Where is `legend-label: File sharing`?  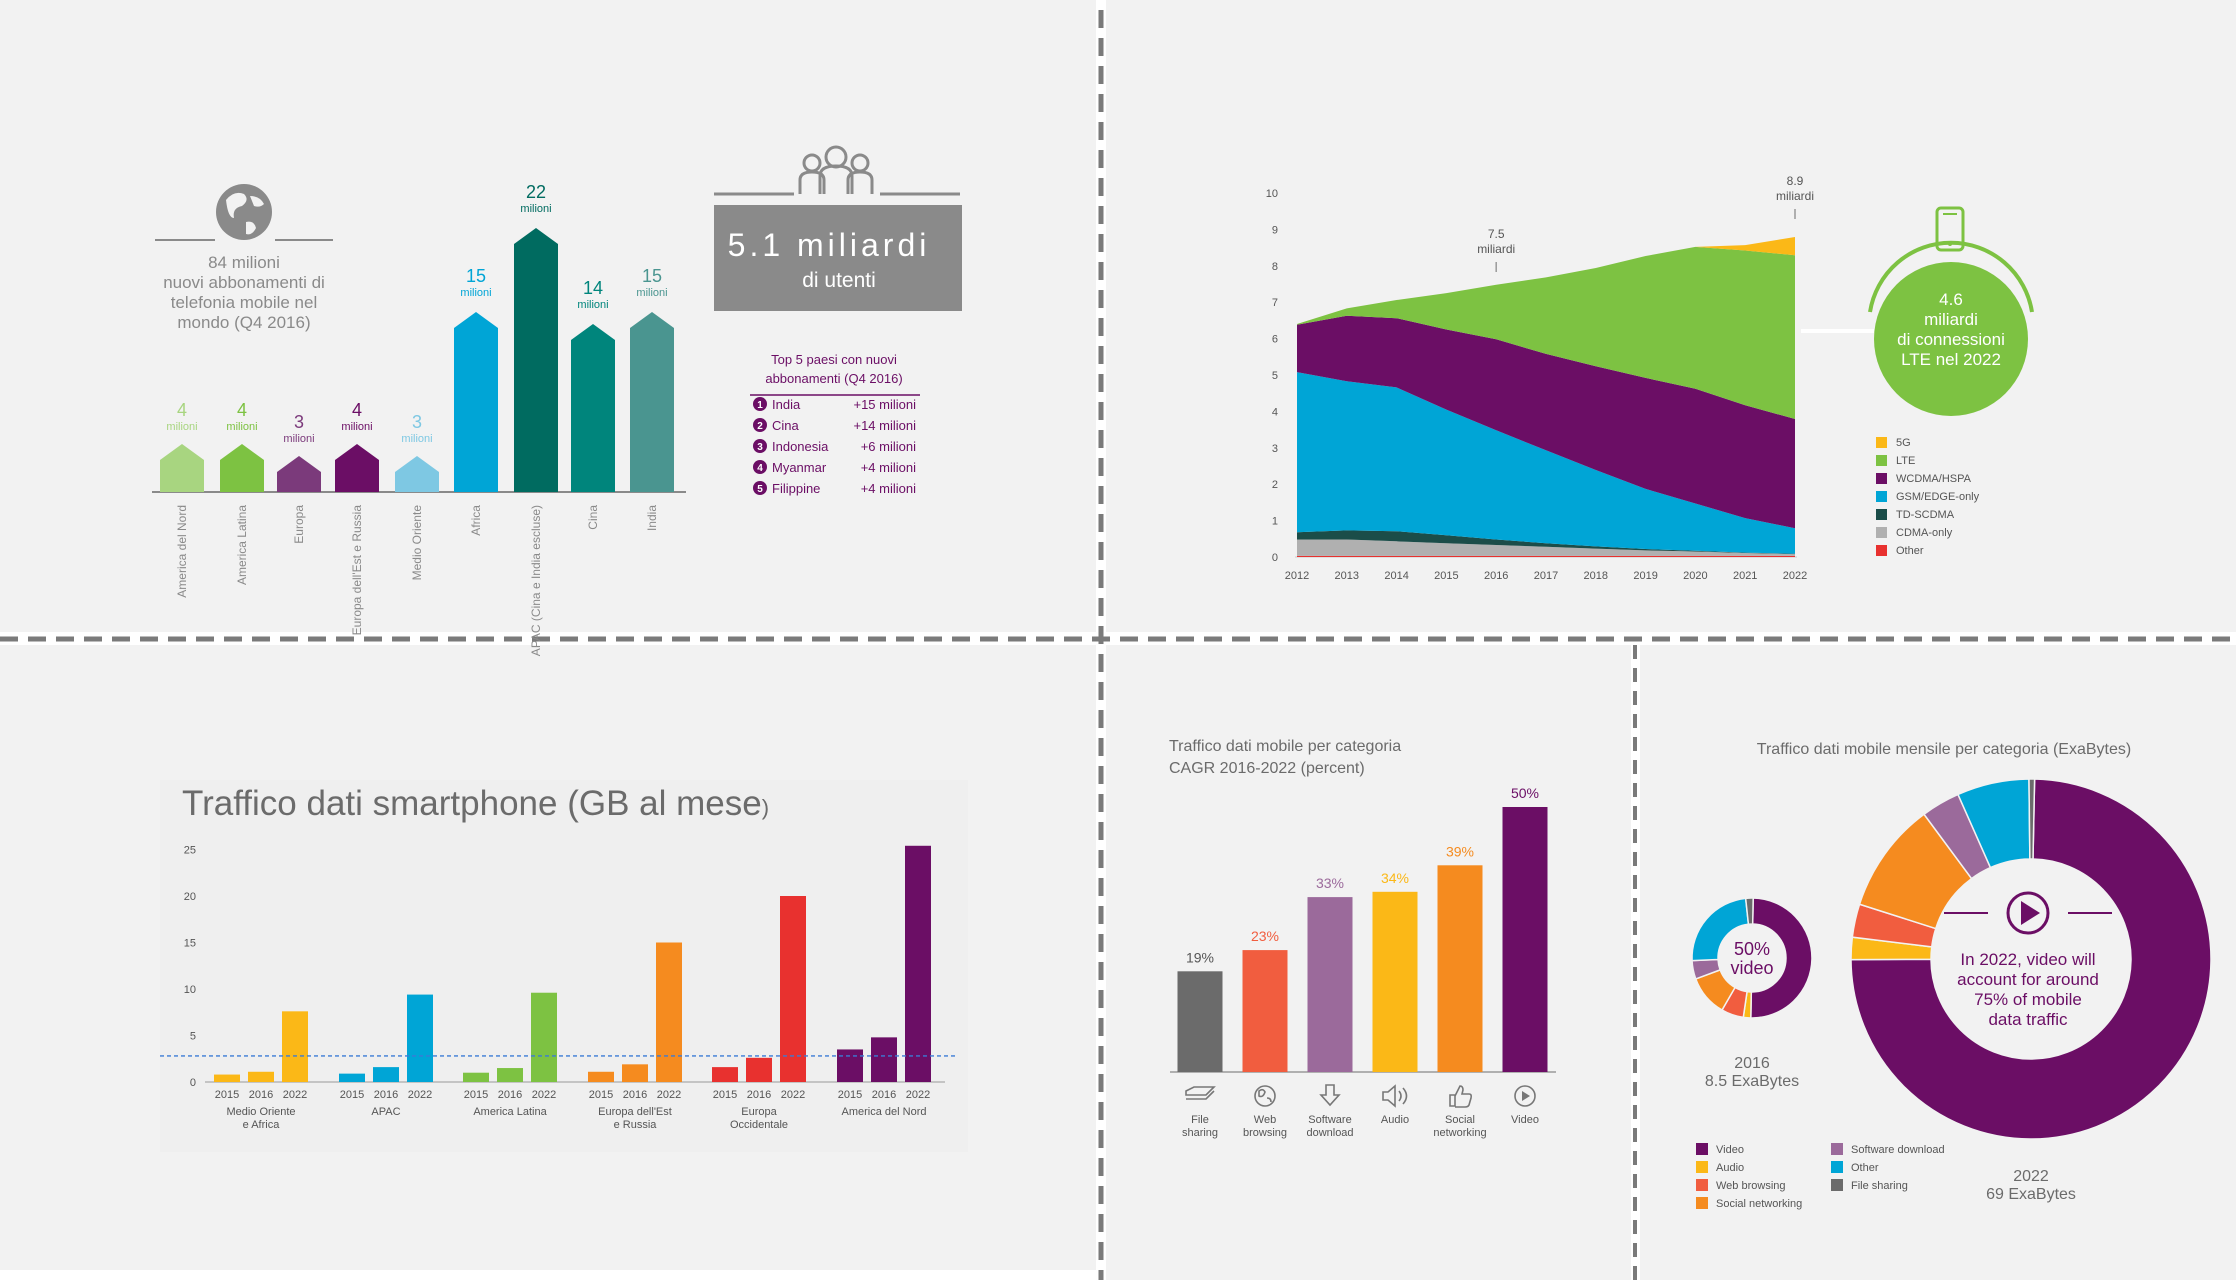
legend-label: File sharing is located at coordinates (1879, 1186).